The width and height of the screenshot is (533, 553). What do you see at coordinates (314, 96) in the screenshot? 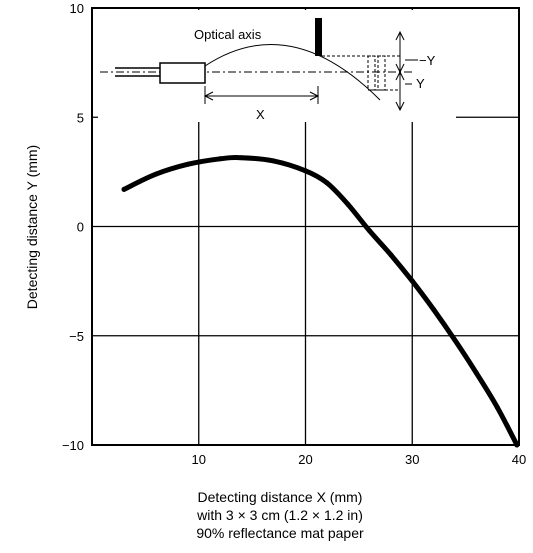
I see `arrow-right-icon` at bounding box center [314, 96].